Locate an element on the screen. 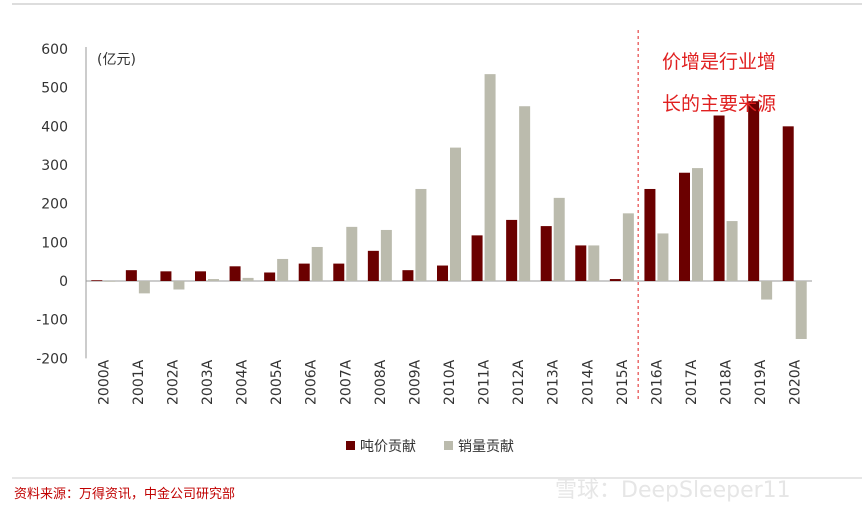  x-tick-label: 2020A is located at coordinates (796, 382).